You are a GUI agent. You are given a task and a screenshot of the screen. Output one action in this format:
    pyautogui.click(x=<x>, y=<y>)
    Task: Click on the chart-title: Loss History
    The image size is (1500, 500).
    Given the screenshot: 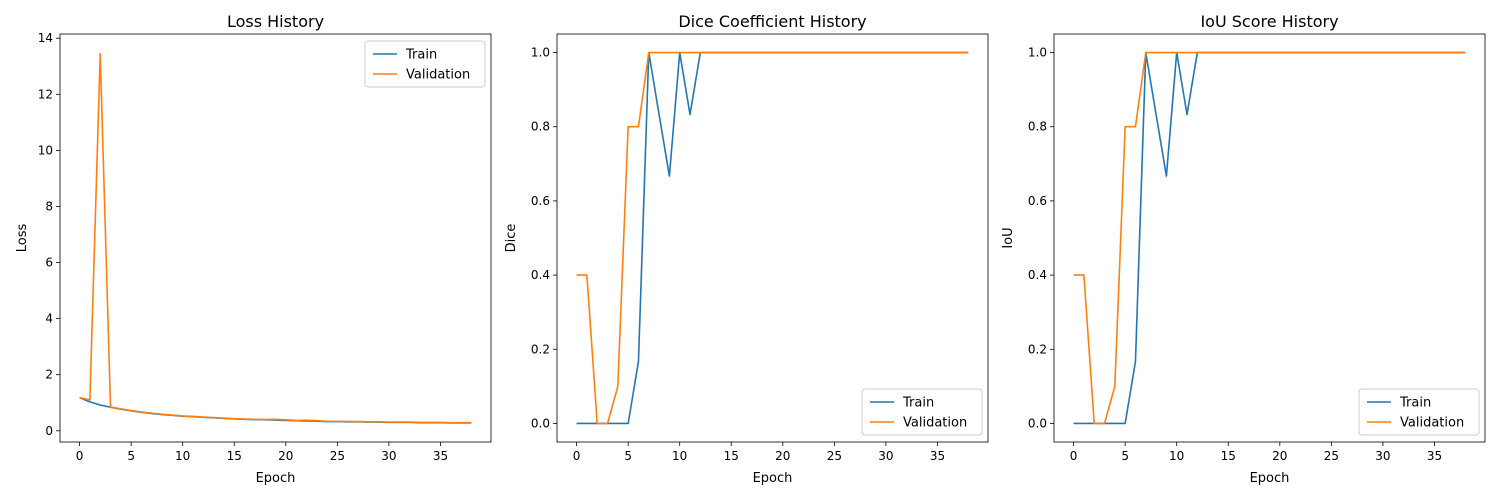 What is the action you would take?
    pyautogui.click(x=275, y=21)
    